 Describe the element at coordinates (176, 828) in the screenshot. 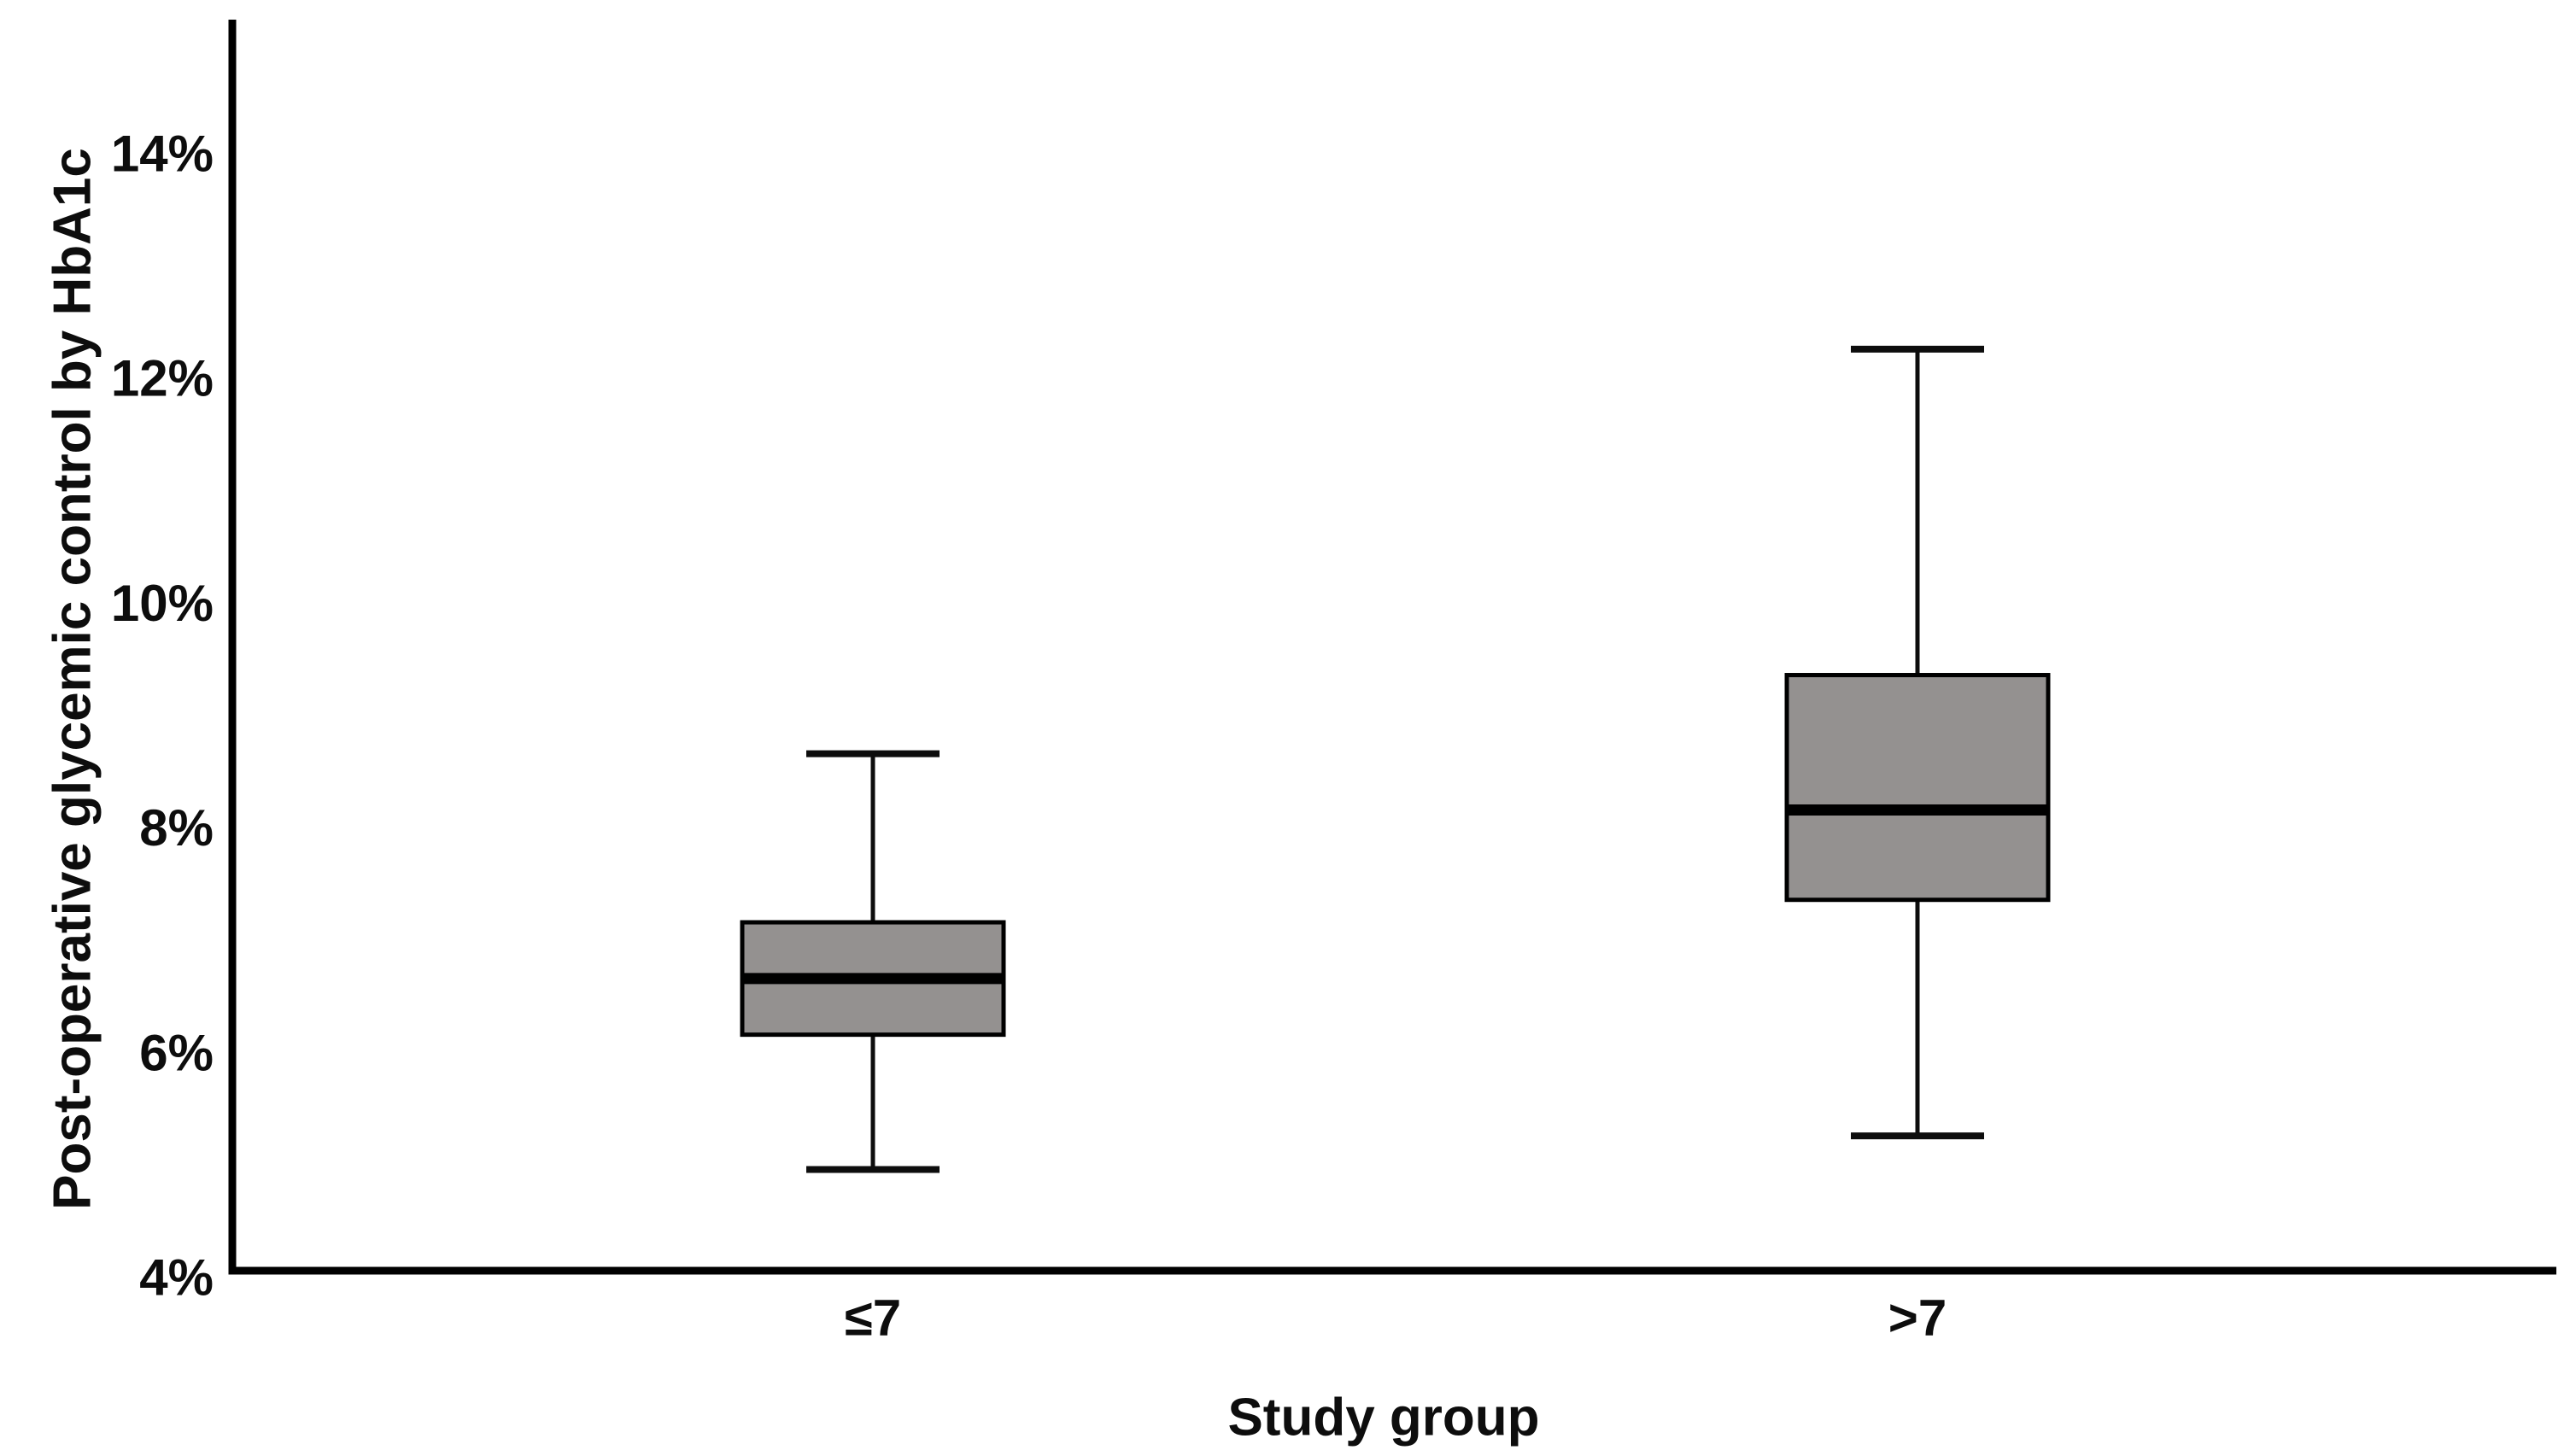

I see `y-tick-label: 8%` at that location.